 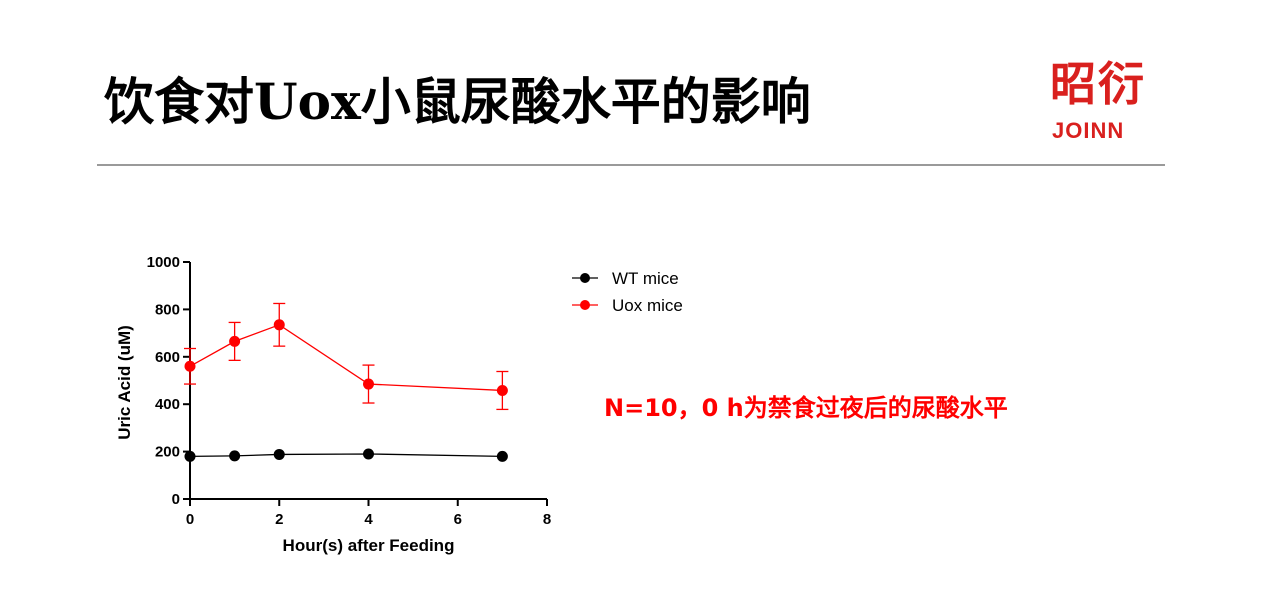 What do you see at coordinates (167, 404) in the screenshot?
I see `y-tick-label: 400` at bounding box center [167, 404].